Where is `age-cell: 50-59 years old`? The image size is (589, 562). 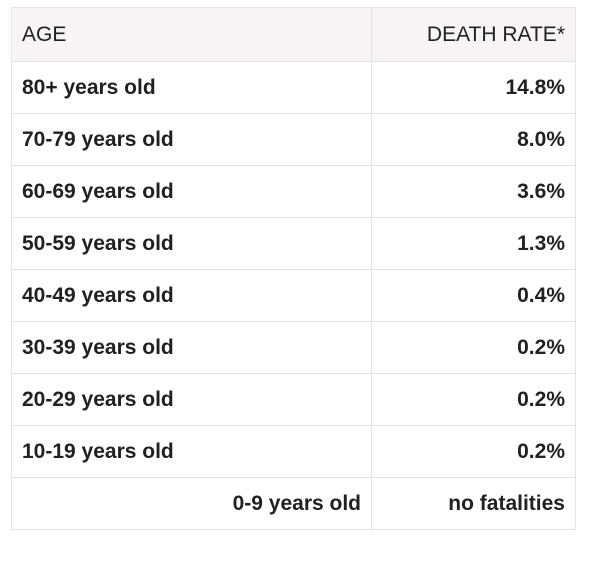 age-cell: 50-59 years old is located at coordinates (191, 243).